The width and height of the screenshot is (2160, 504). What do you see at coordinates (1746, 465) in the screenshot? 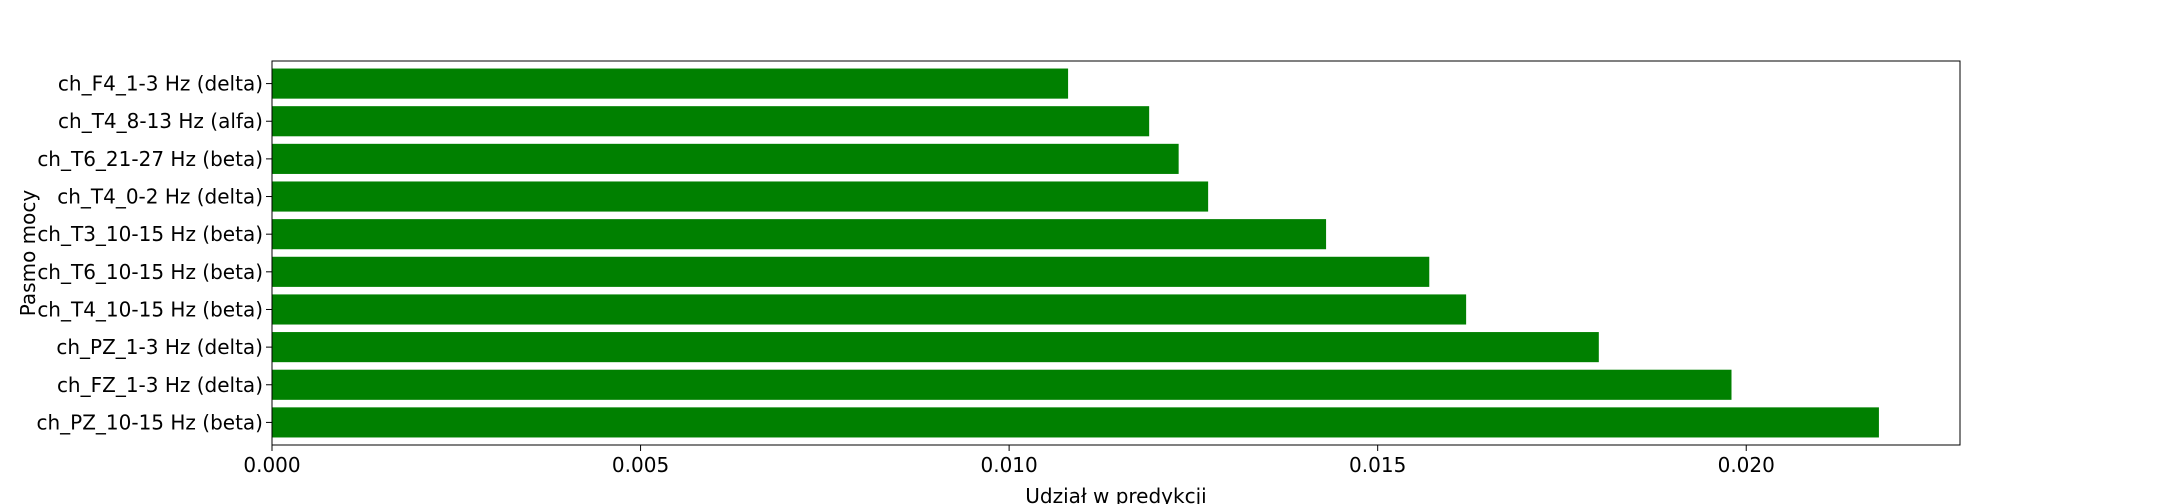
I see `x-tick-label: 0.020` at bounding box center [1746, 465].